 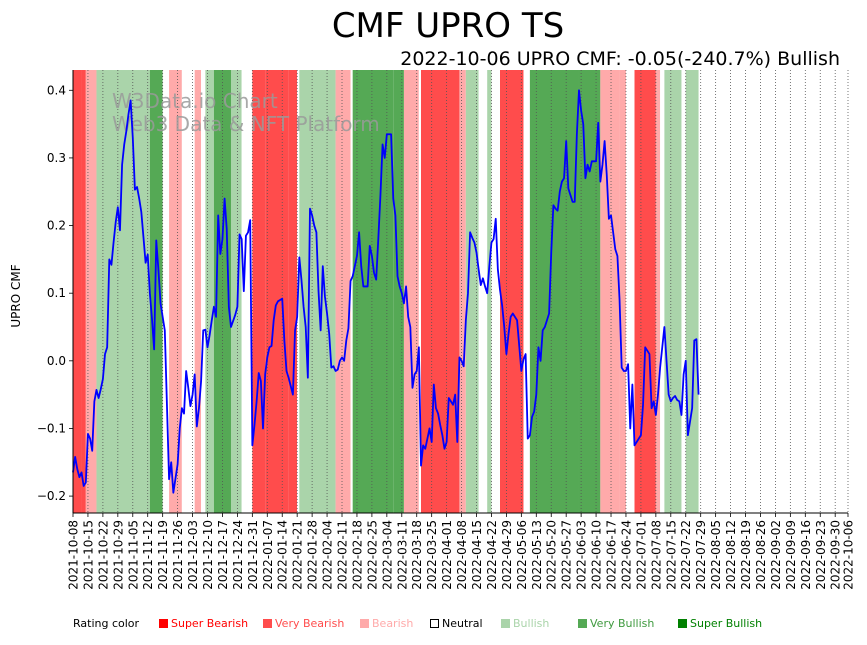 I want to click on watermark-line-1: W3Data.io Chart, so click(x=195, y=101).